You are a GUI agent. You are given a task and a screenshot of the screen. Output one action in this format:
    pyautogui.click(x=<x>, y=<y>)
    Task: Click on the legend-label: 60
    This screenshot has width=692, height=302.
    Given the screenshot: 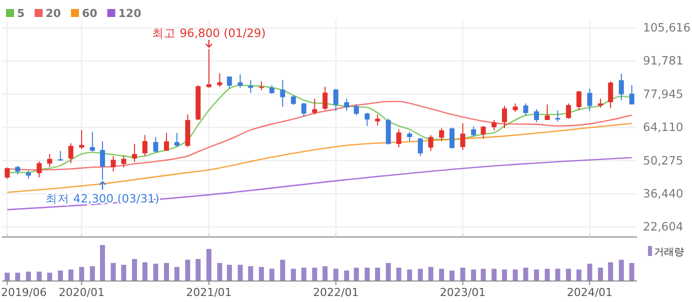 What is the action you would take?
    pyautogui.click(x=90, y=13)
    